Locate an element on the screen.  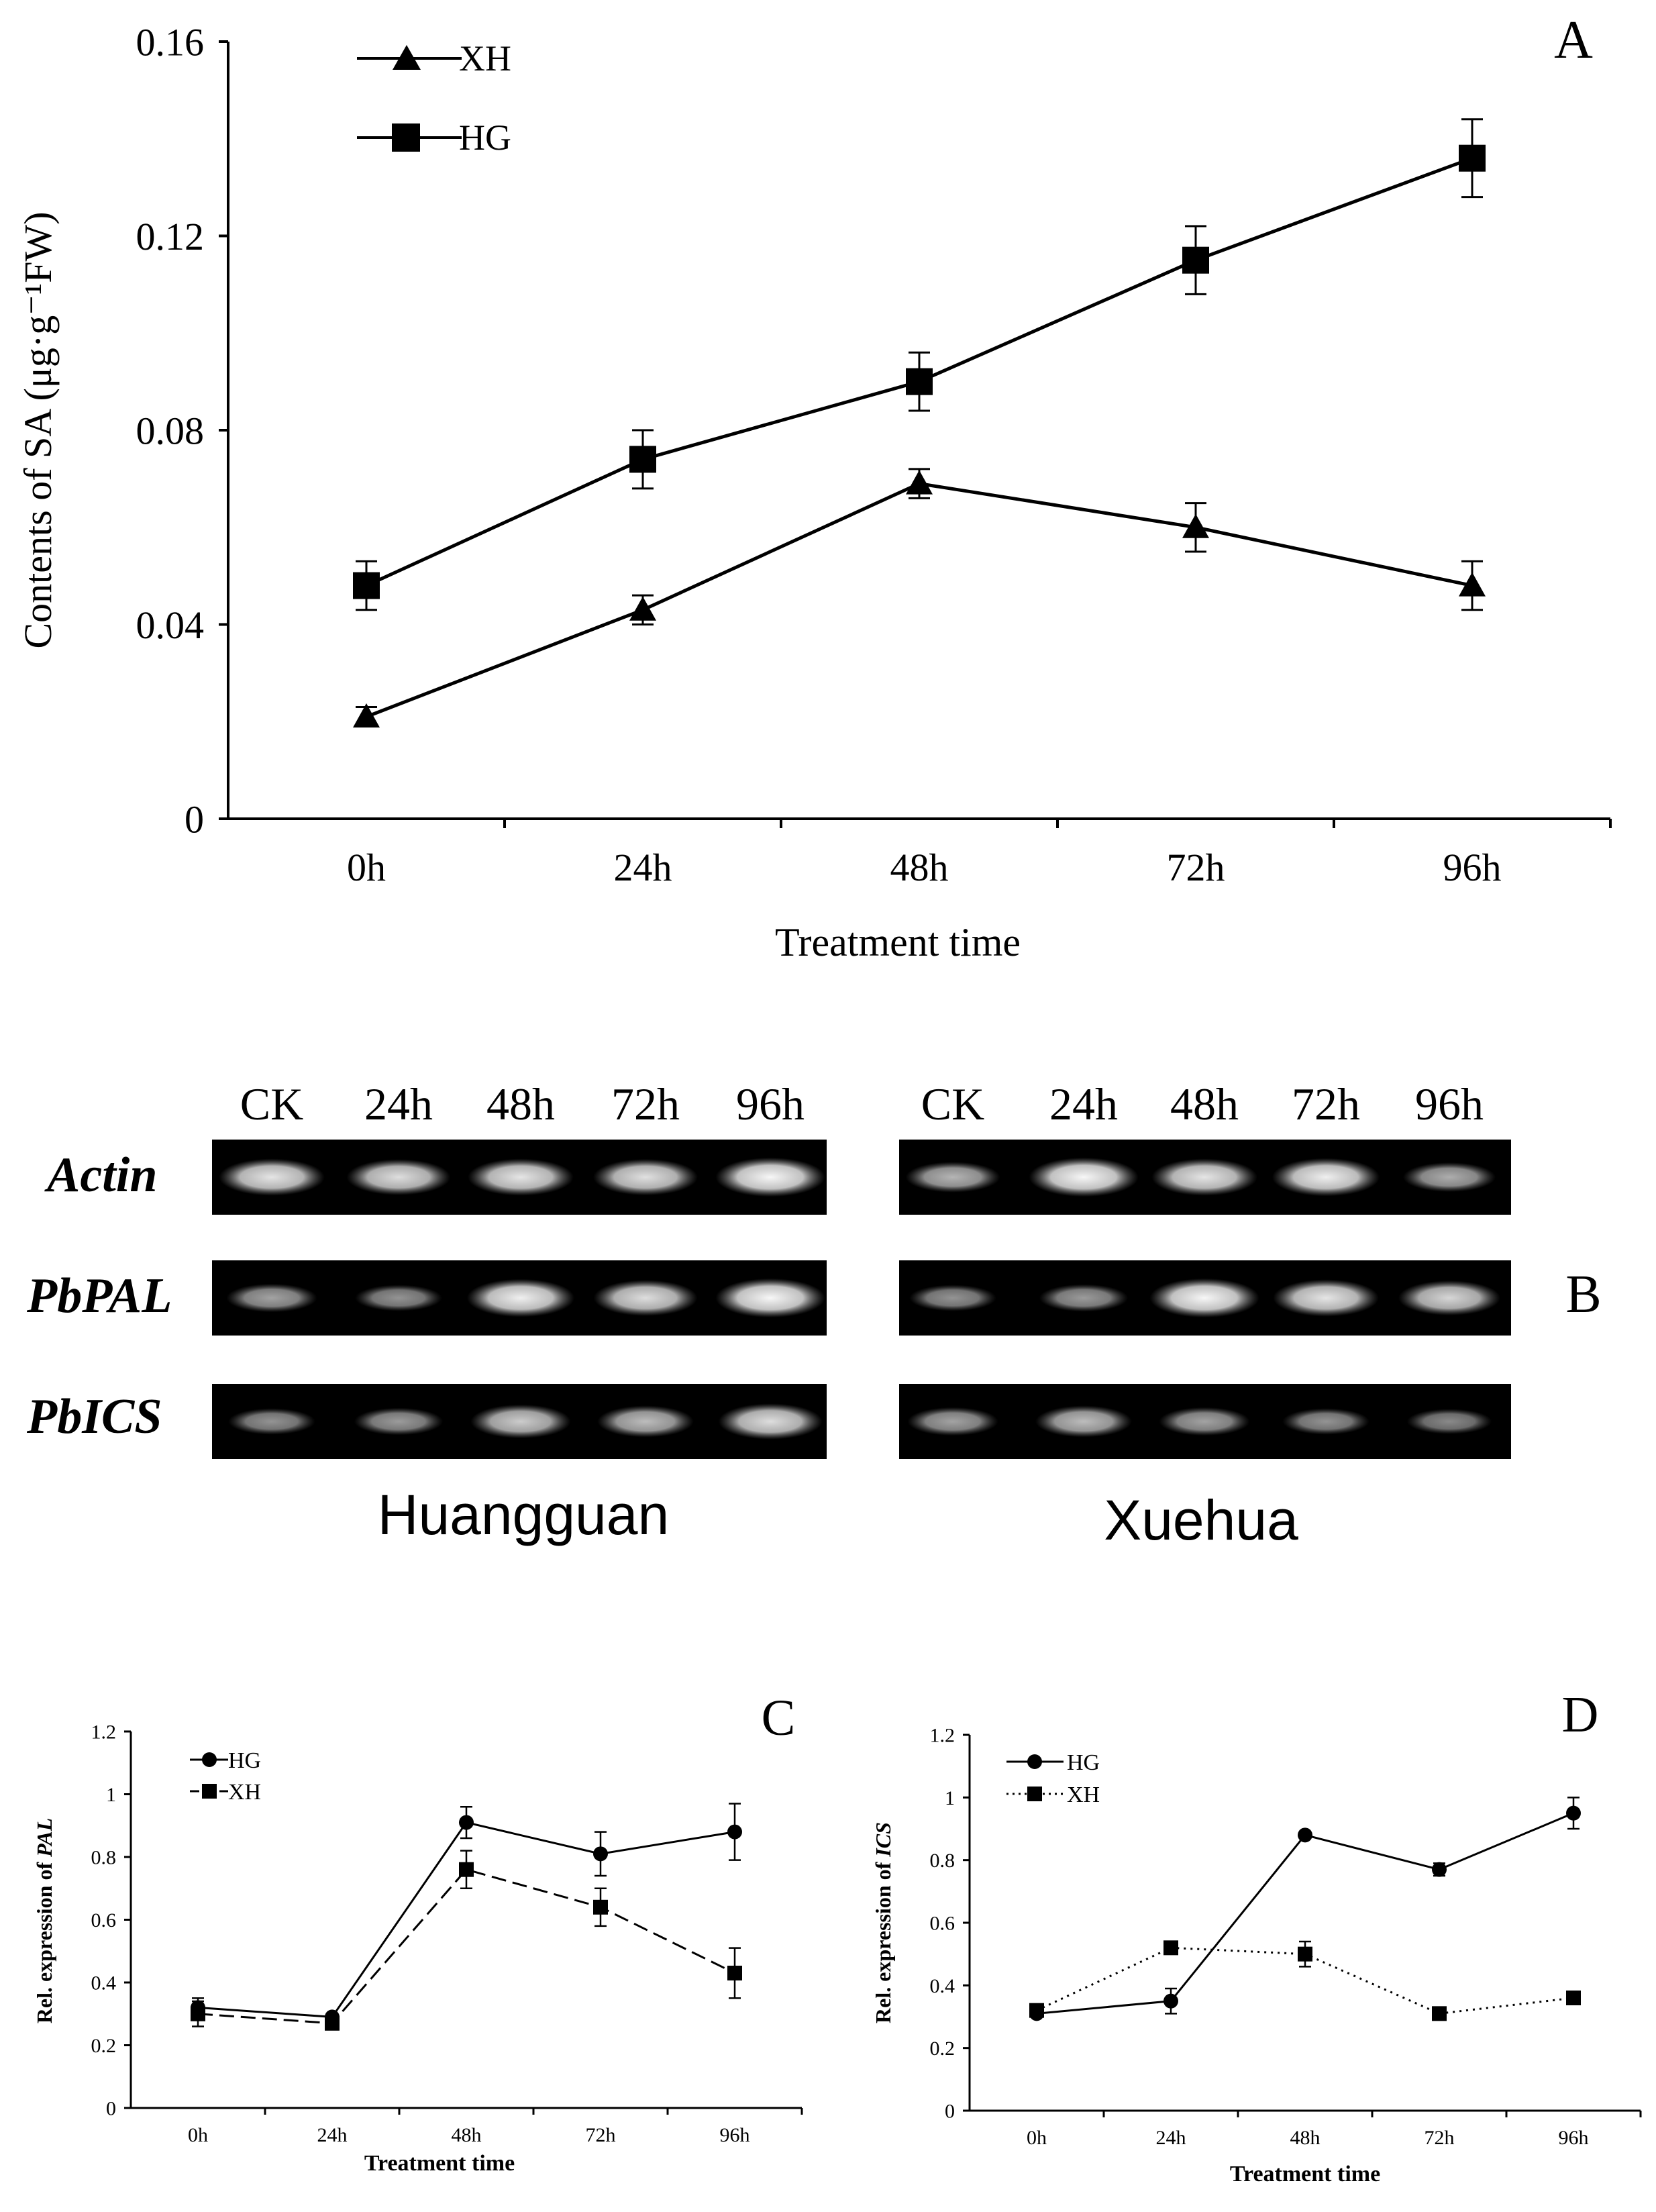
panel-c-x-tick-label: 24h is located at coordinates (332, 2135).